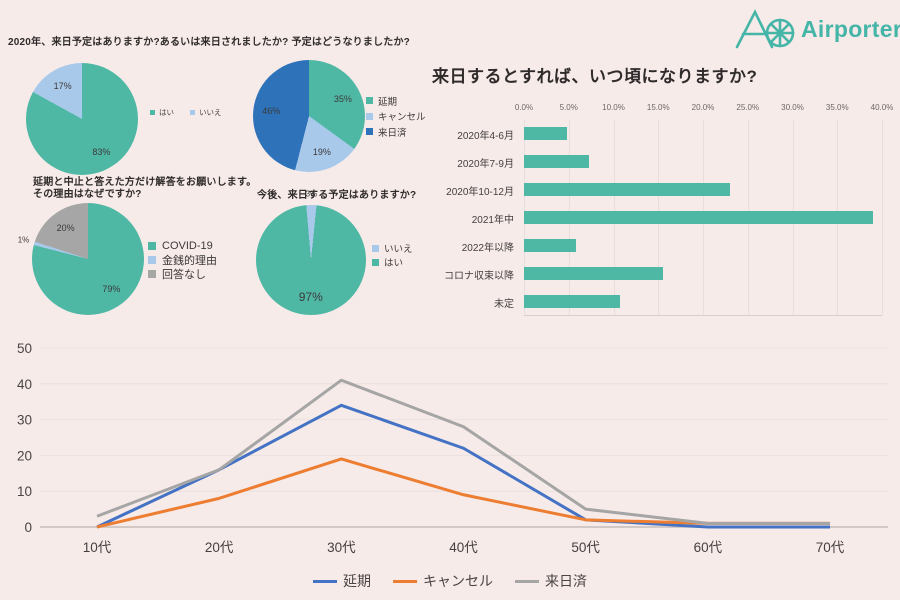 The height and width of the screenshot is (600, 900). What do you see at coordinates (341, 547) in the screenshot?
I see `x-axis-tick-label: 30代` at bounding box center [341, 547].